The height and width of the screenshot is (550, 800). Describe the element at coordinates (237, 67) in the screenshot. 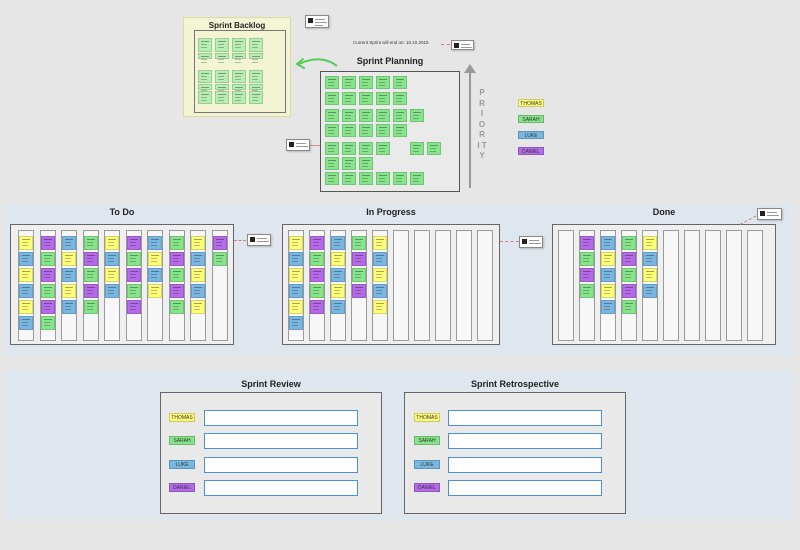

I see `sprint-backlog-frame: Sprint Backlog` at that location.